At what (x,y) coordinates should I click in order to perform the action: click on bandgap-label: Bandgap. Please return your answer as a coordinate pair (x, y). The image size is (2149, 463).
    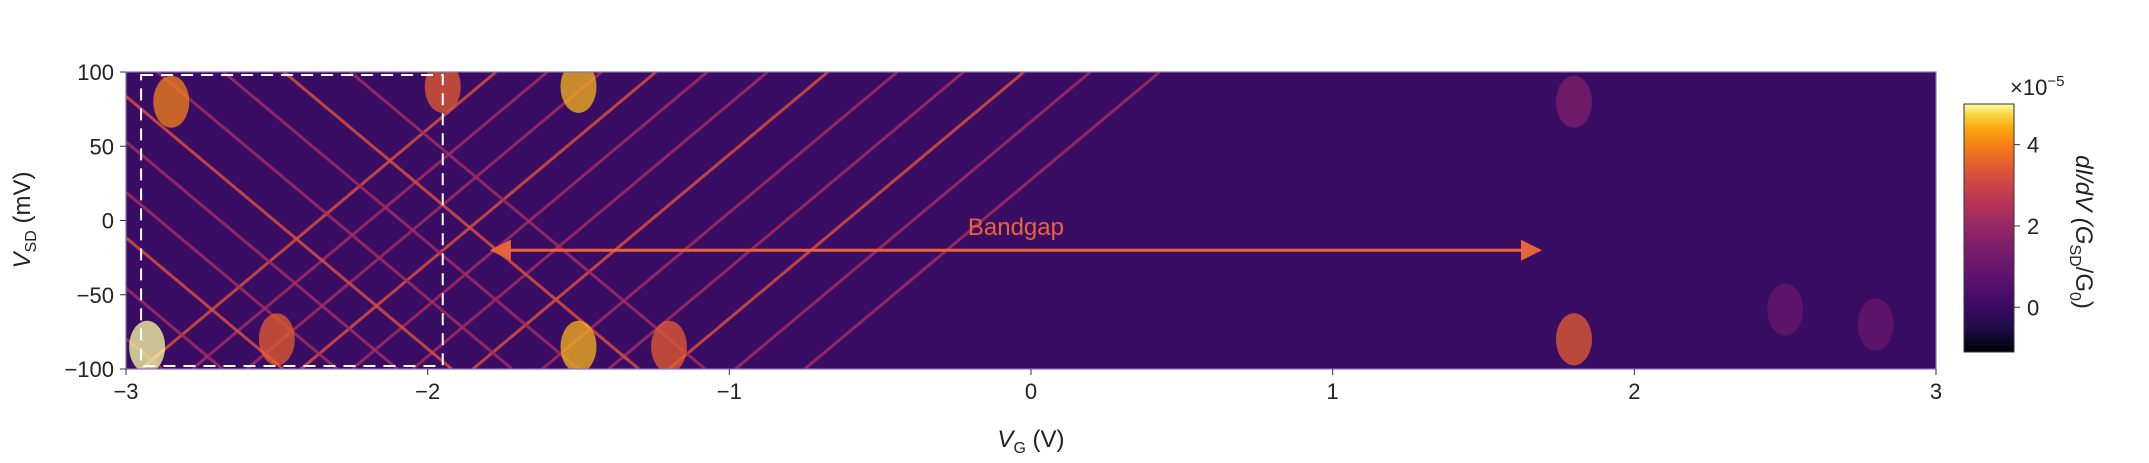
    Looking at the image, I should click on (1016, 227).